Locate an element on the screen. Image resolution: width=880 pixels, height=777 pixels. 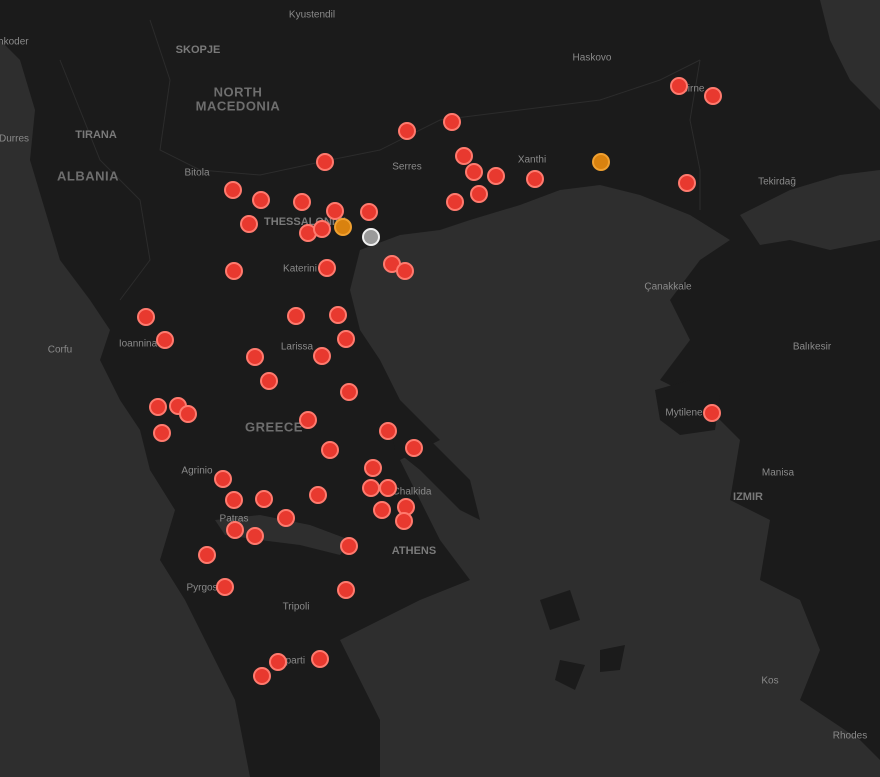
black-sea is located at coordinates (850, 55).